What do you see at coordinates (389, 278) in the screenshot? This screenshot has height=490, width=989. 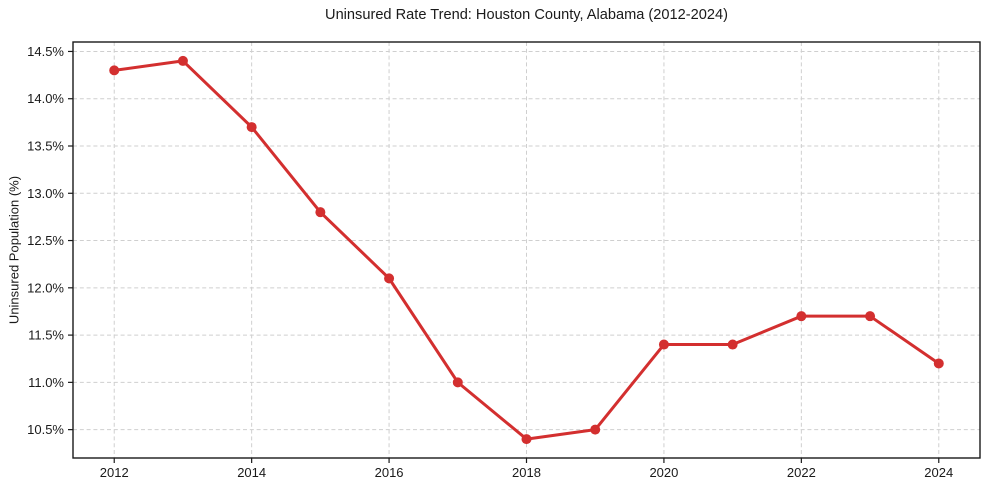 I see `data-point-2016` at bounding box center [389, 278].